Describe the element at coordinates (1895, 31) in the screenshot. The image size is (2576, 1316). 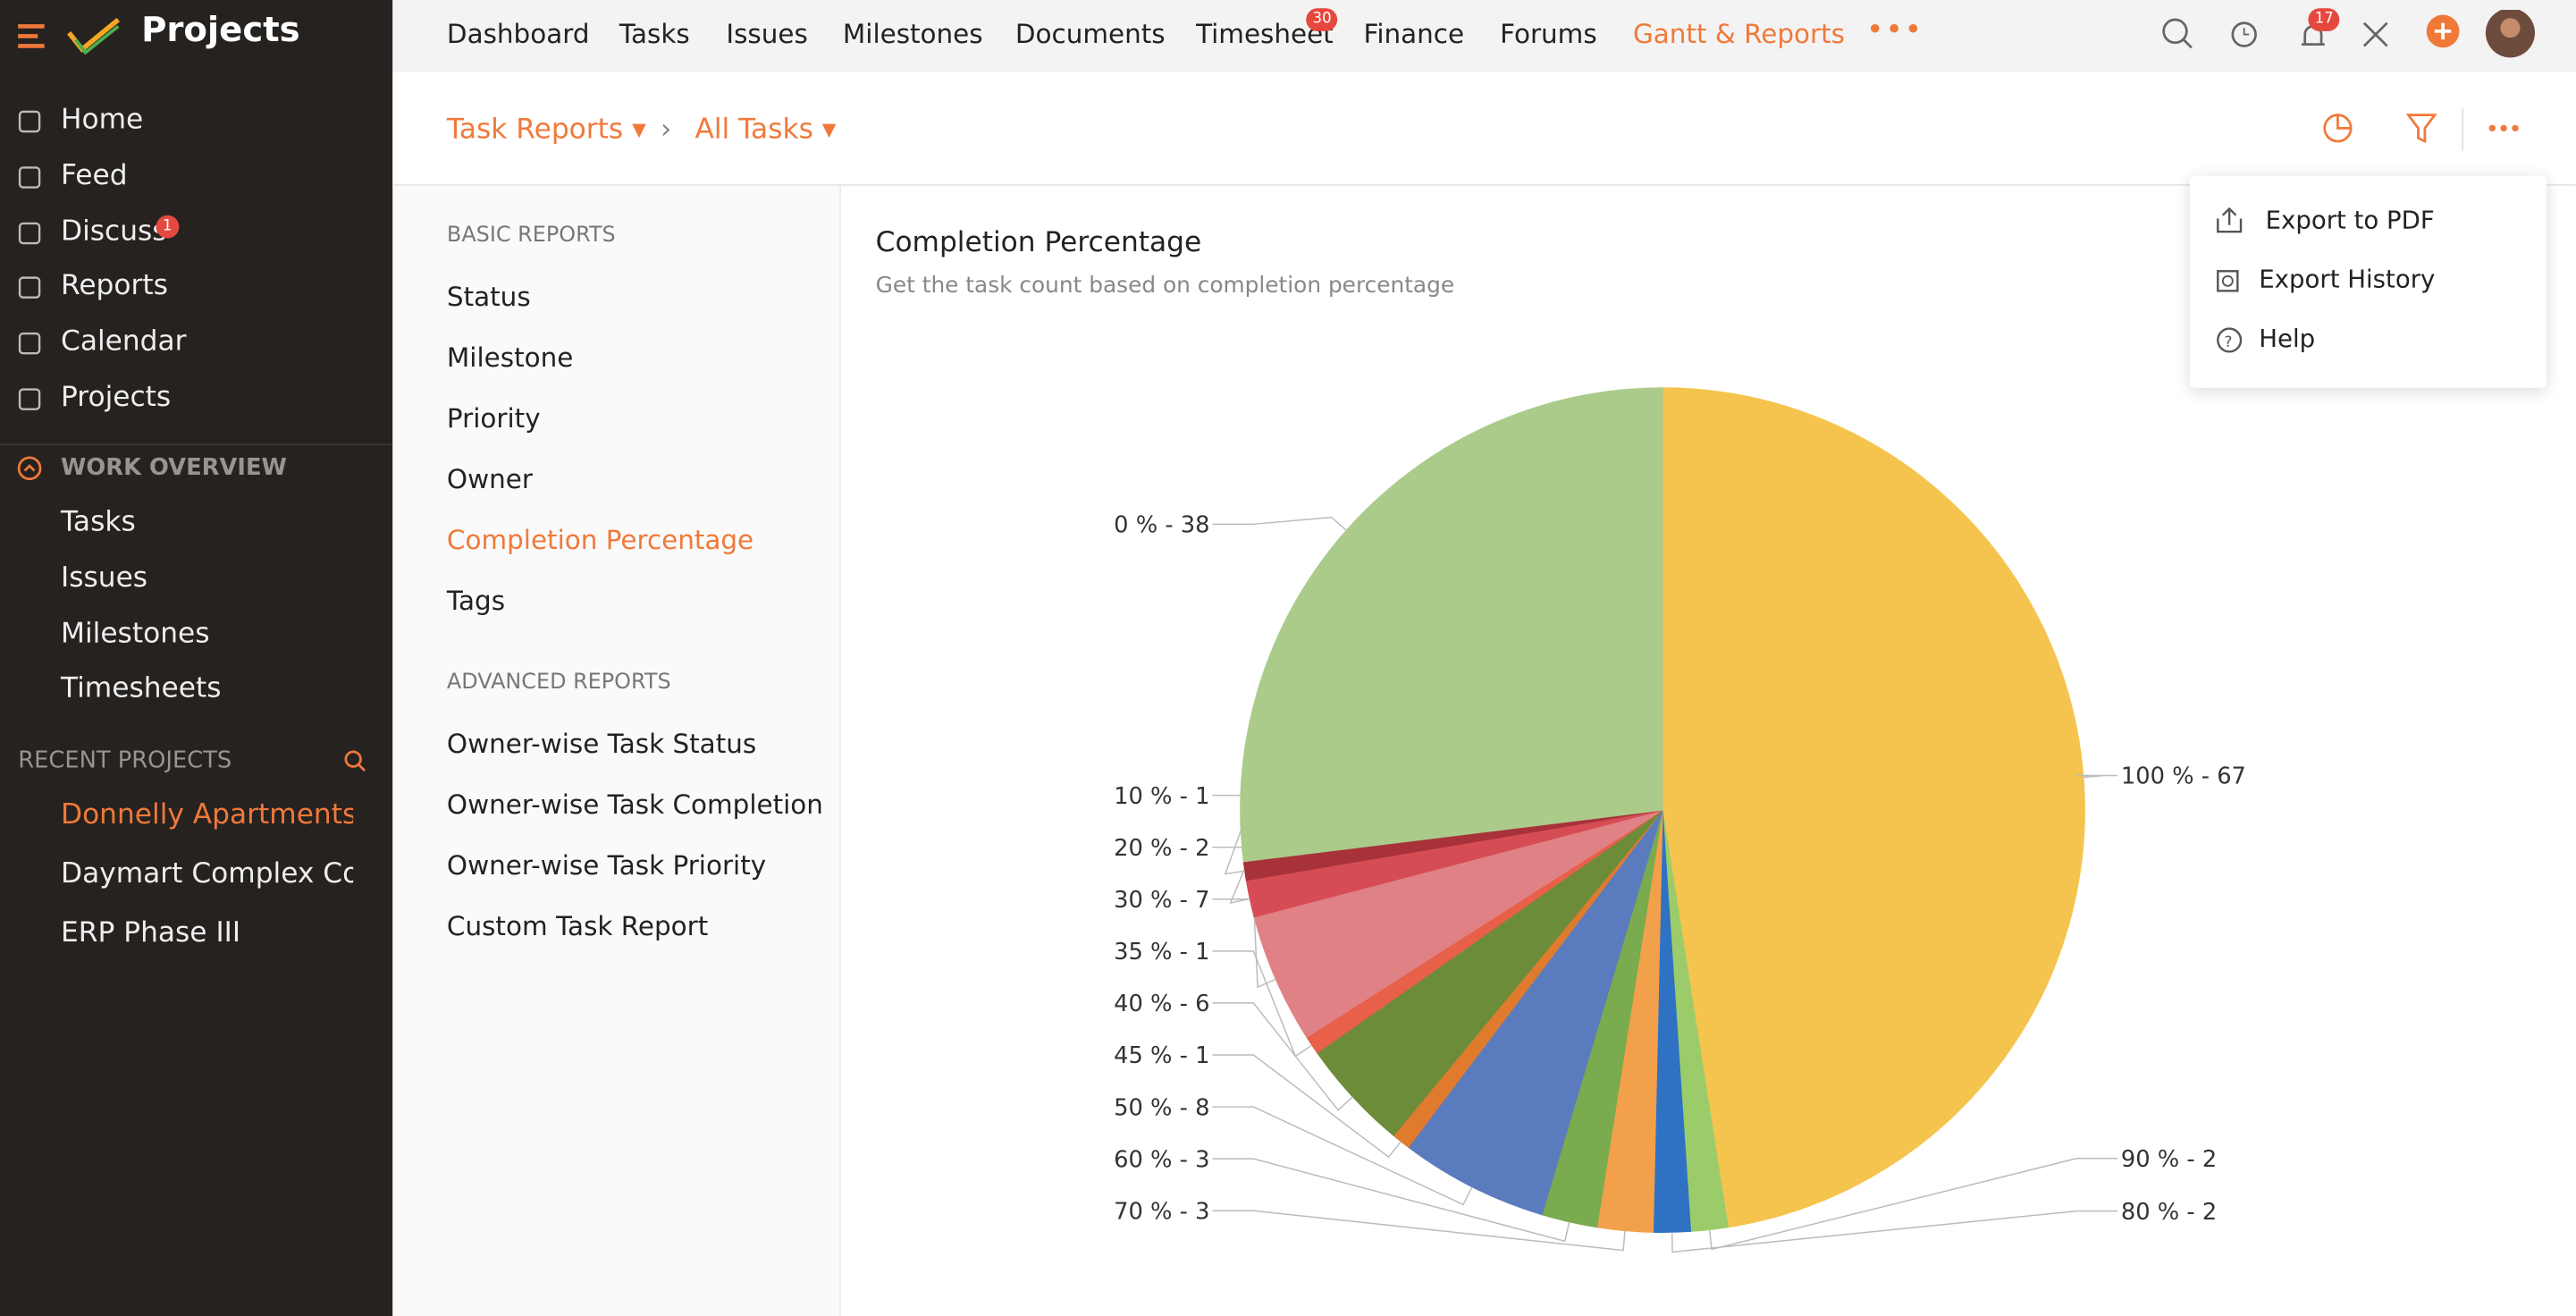
I see `more-tabs: •••` at that location.